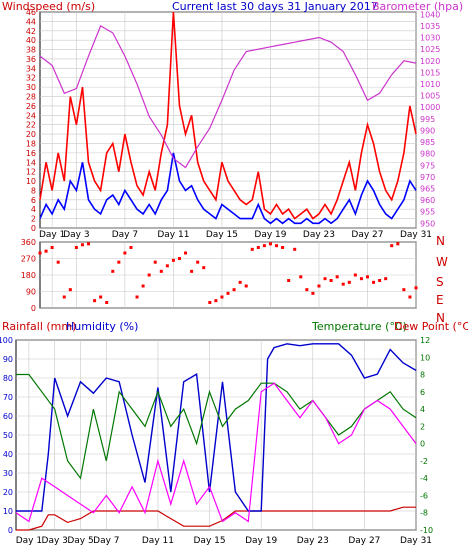 The height and width of the screenshot is (555, 468). I want to click on temperature-axis-ticks: -10 -8 -6 -4 -2 0 2 4 6 8 10 12, so click(426, 435).